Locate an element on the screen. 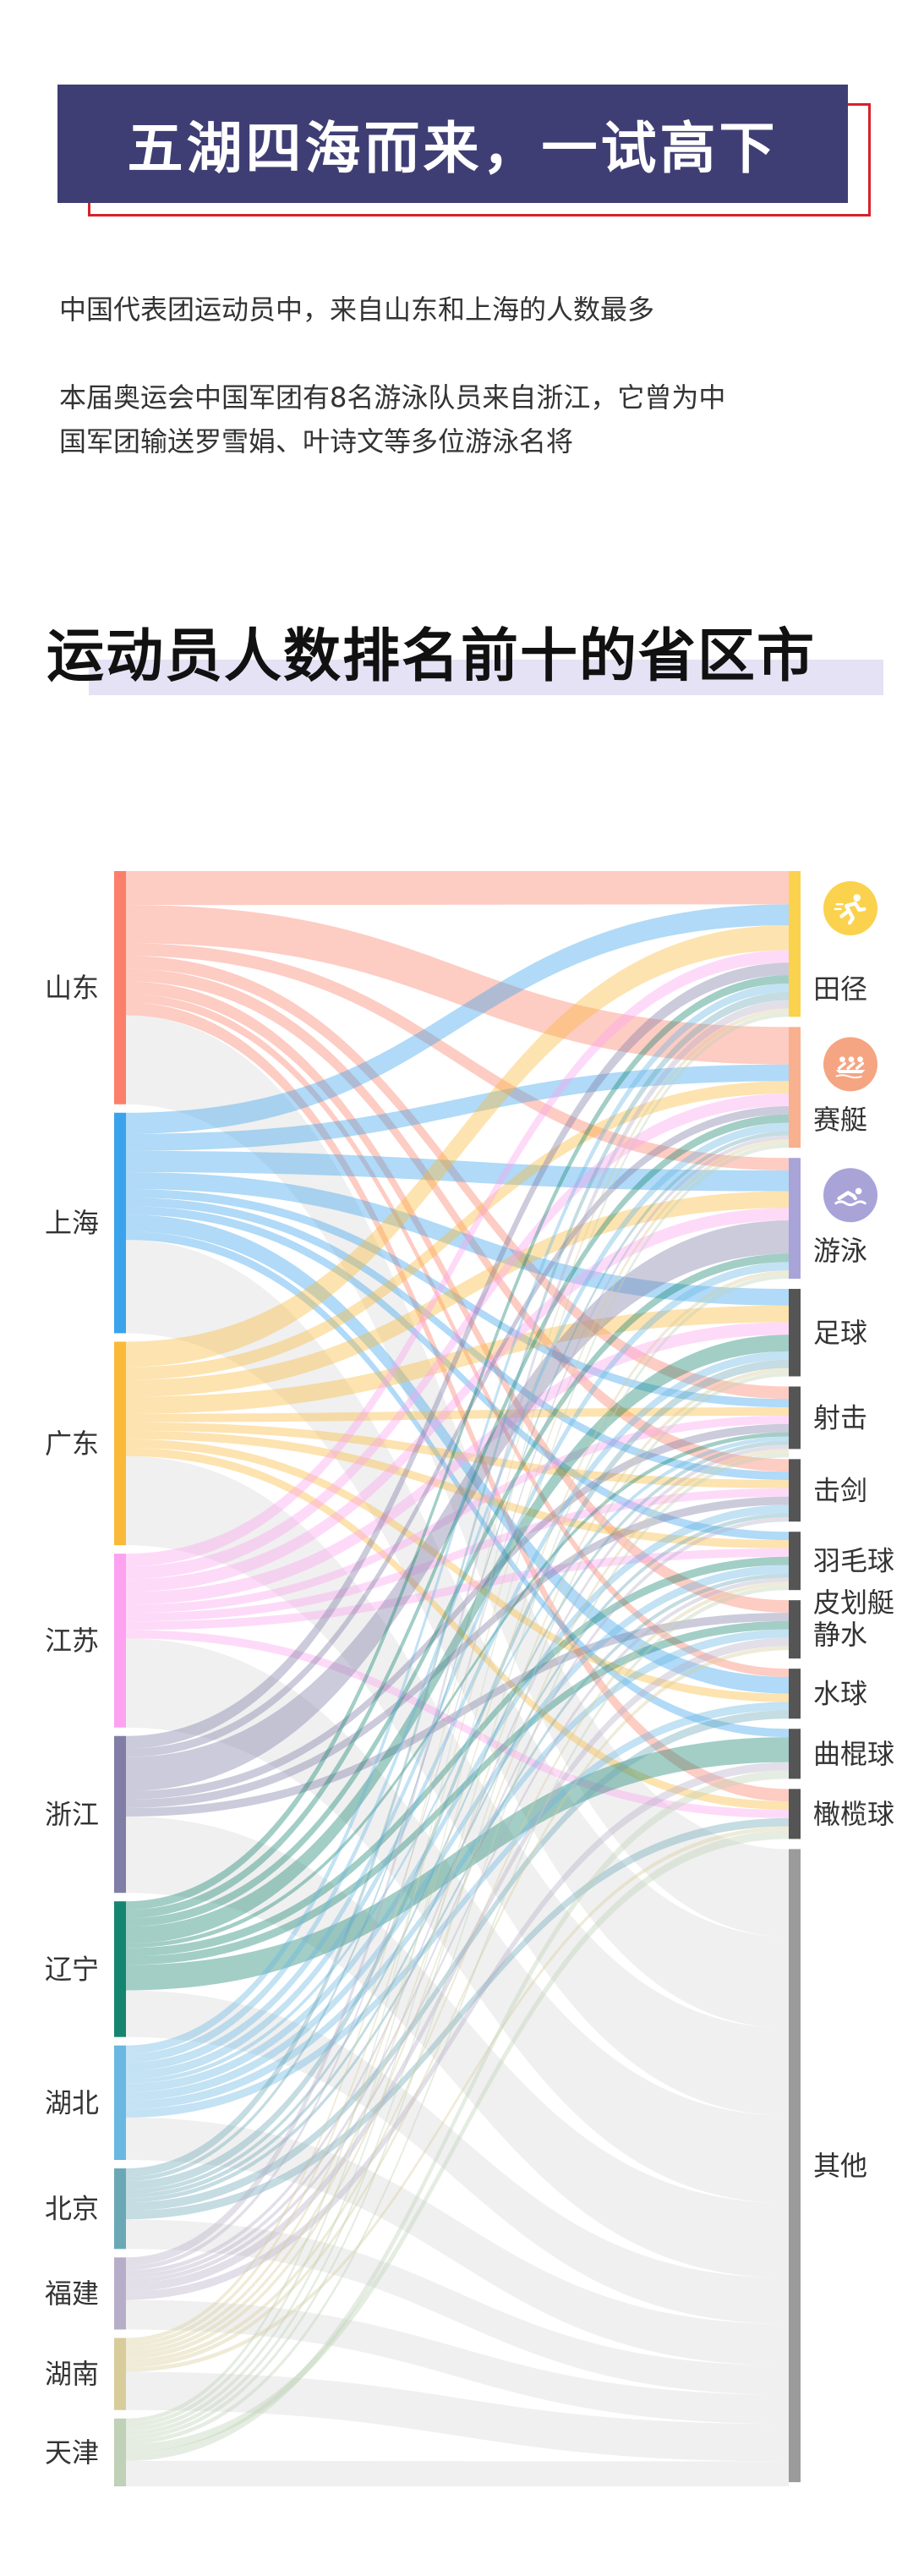 Image resolution: width=913 pixels, height=2576 pixels. source-label-5: 辽宁 is located at coordinates (72, 1969).